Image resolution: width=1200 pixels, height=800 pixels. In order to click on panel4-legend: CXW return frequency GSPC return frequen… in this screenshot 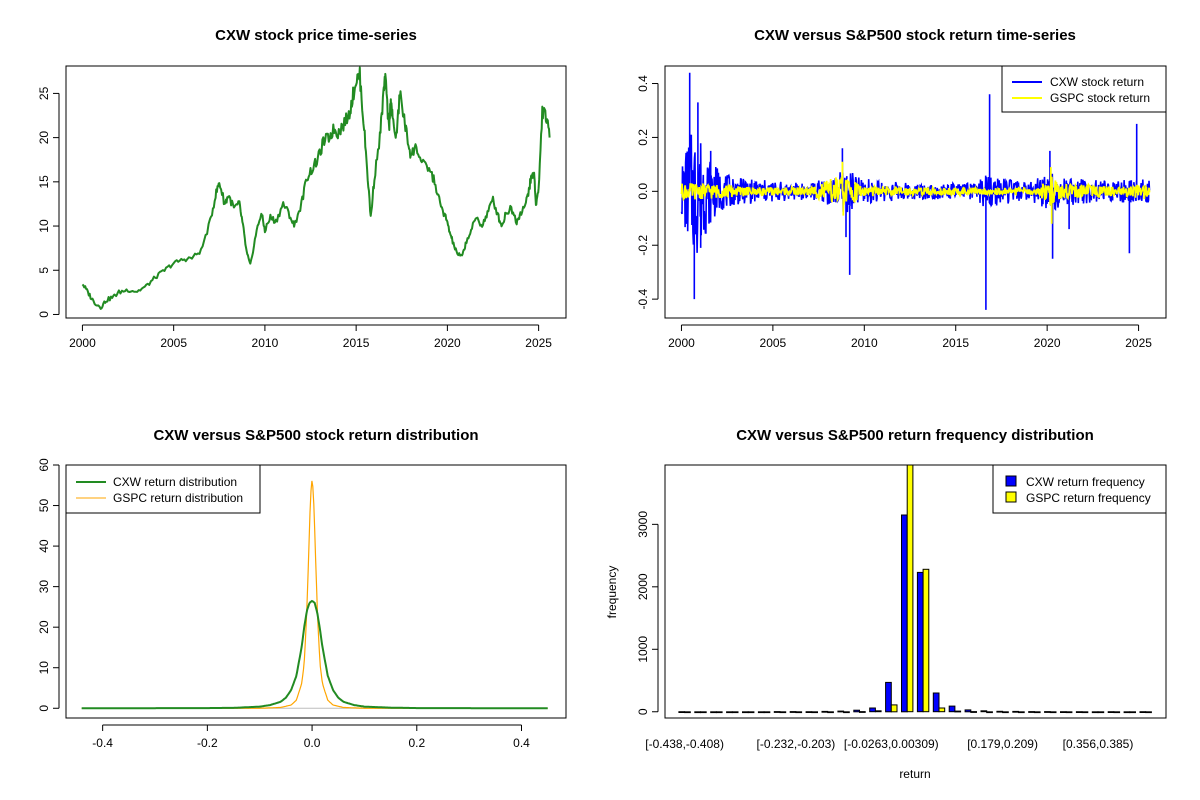, I will do `click(1079, 489)`.